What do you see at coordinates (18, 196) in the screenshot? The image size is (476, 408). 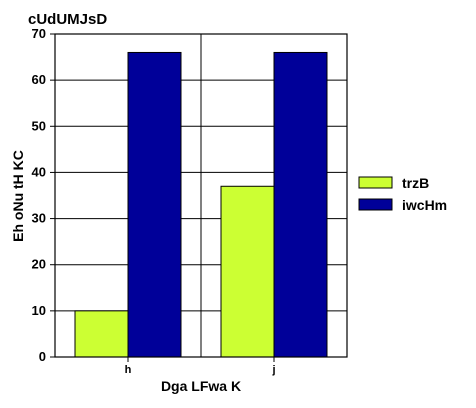 I see `y-axis-title: Eh oNu tH KC` at bounding box center [18, 196].